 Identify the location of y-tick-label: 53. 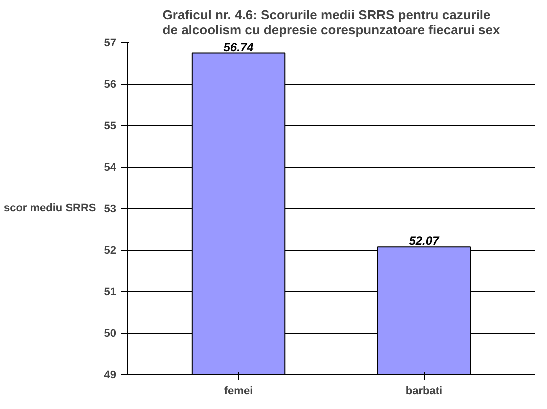
(110, 210).